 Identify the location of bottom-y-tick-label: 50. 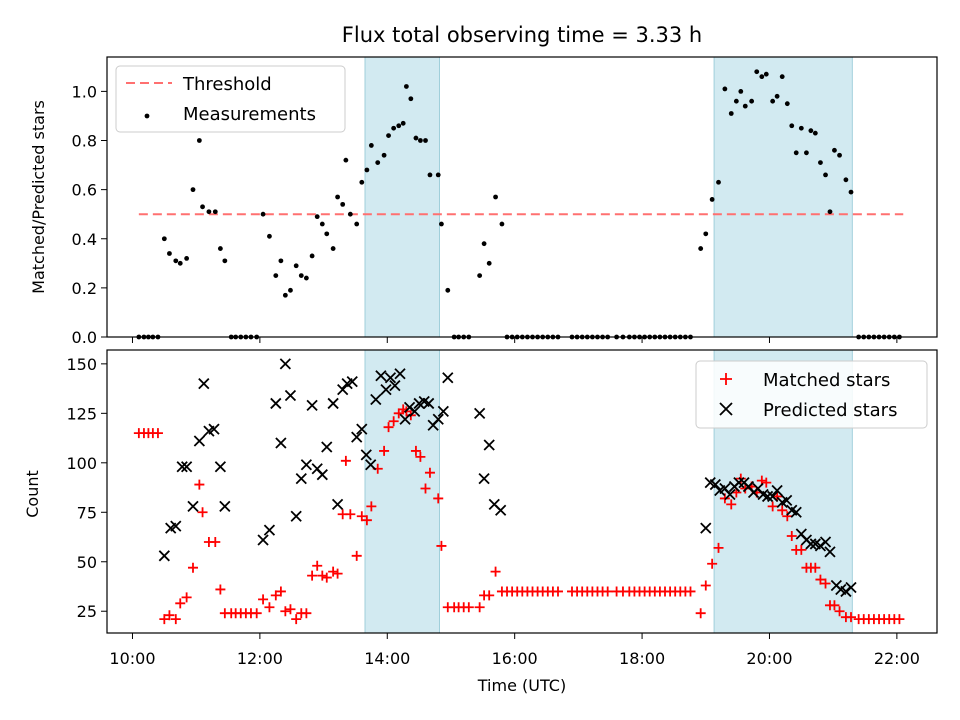
(87, 562).